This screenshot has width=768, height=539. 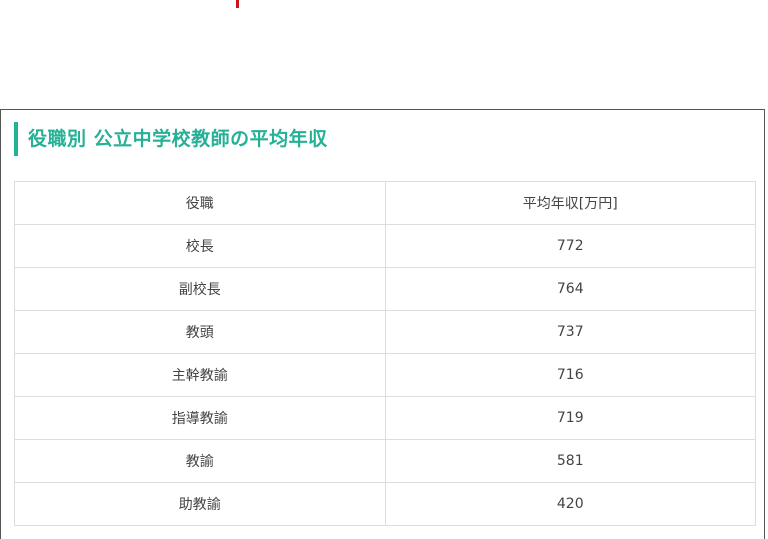 I want to click on header-position: 役職, so click(x=200, y=203).